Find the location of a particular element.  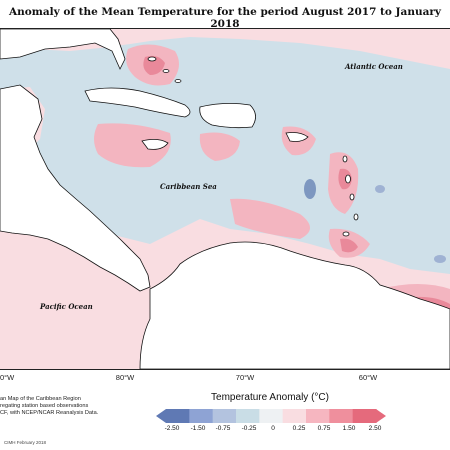

label-pacific-ocean: Pacific Ocean is located at coordinates (66, 306).